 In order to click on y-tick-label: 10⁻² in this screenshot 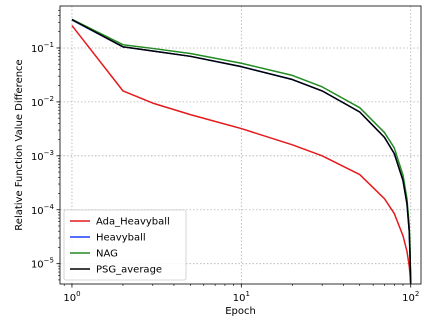, I will do `click(42, 102)`.